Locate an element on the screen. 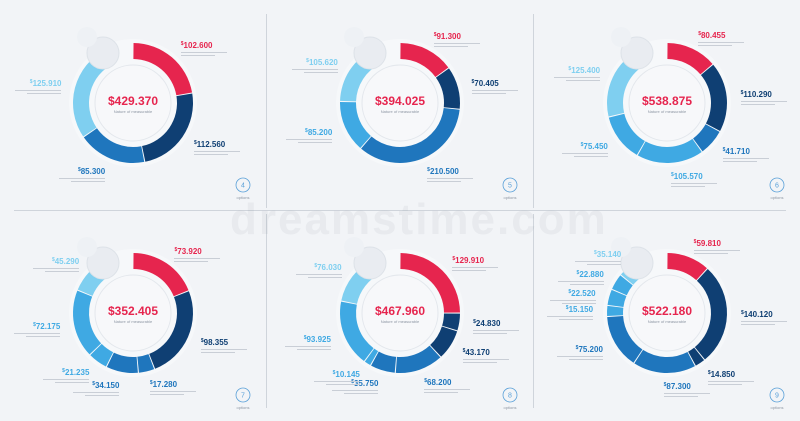 This screenshot has height=421, width=800. divider-vertical-bottom-left is located at coordinates (266, 311).